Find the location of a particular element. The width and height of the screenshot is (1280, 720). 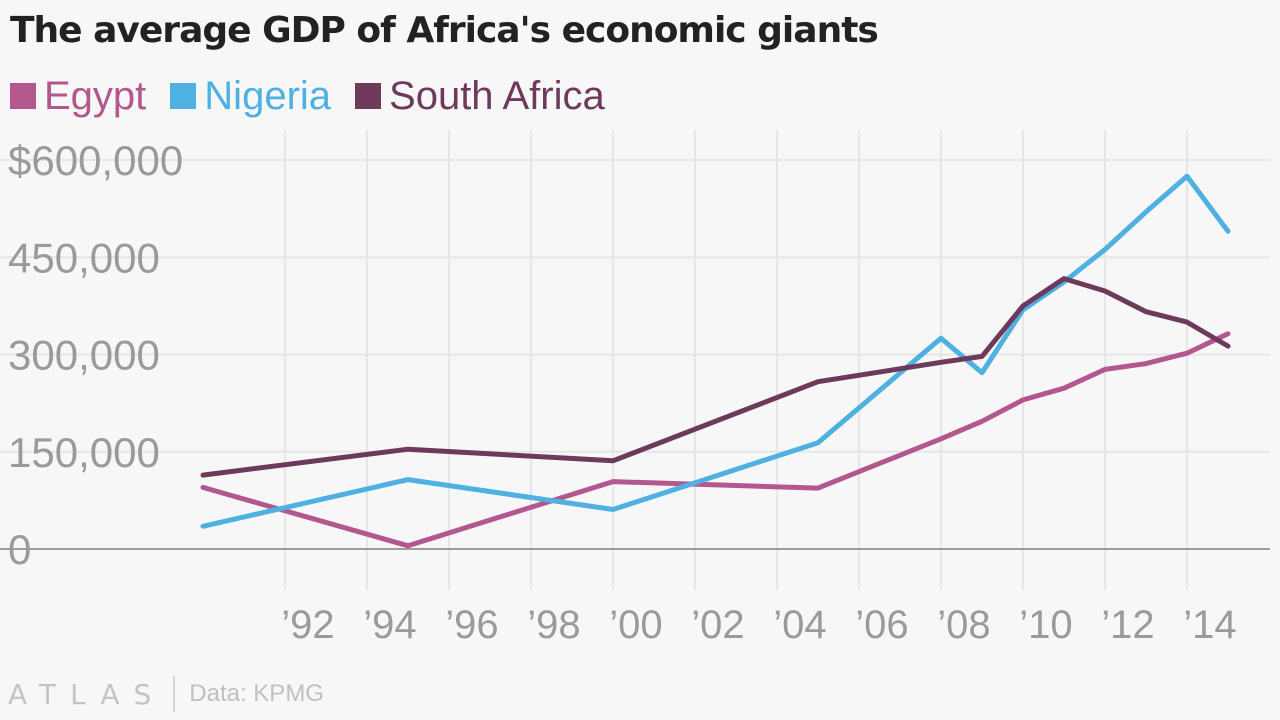

x-tick-label: ’02 is located at coordinates (717, 625).